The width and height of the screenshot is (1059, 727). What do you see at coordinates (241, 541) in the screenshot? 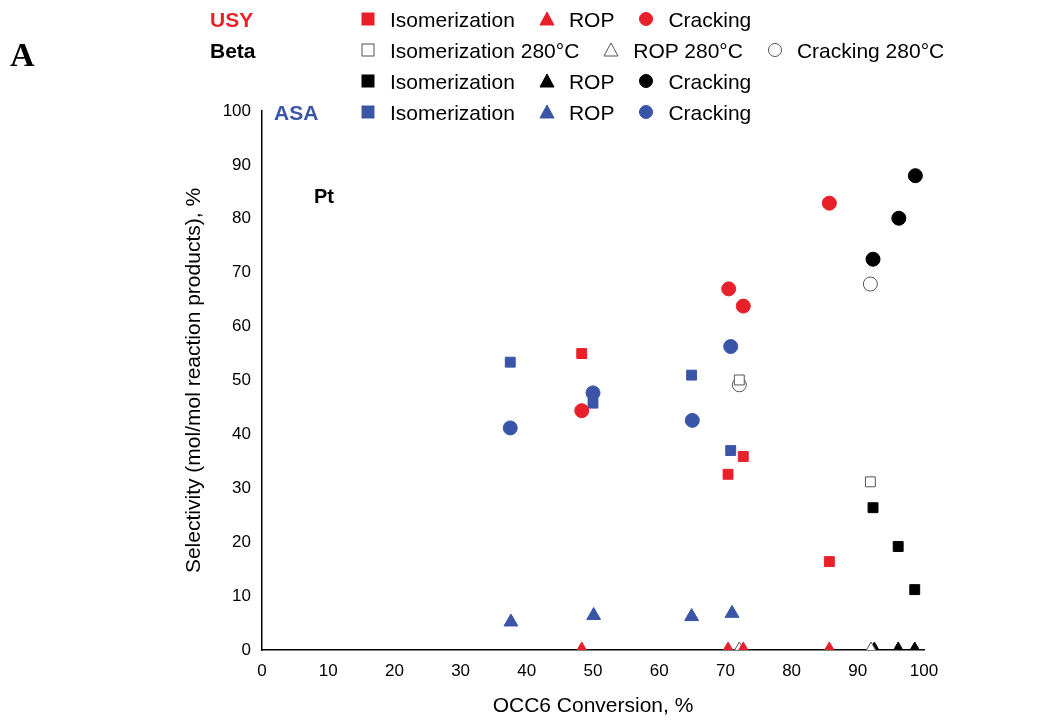
I see `y-tick-label: 20` at bounding box center [241, 541].